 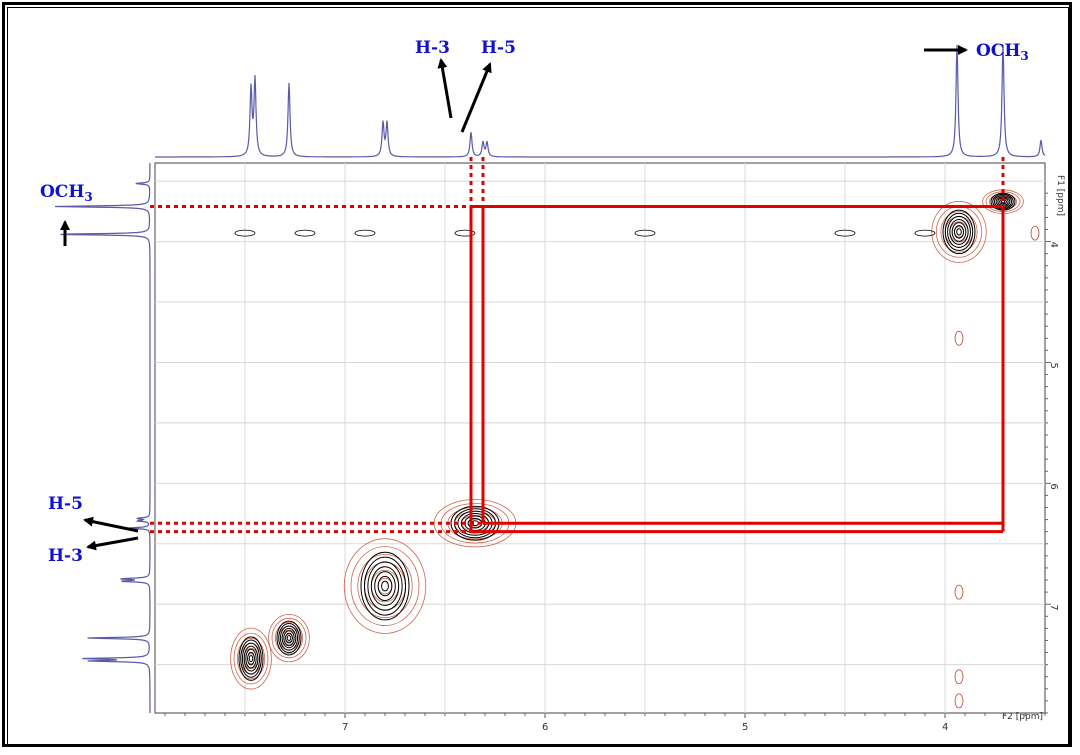 I want to click on och3-top-label: OCH3, so click(x=1002, y=52).